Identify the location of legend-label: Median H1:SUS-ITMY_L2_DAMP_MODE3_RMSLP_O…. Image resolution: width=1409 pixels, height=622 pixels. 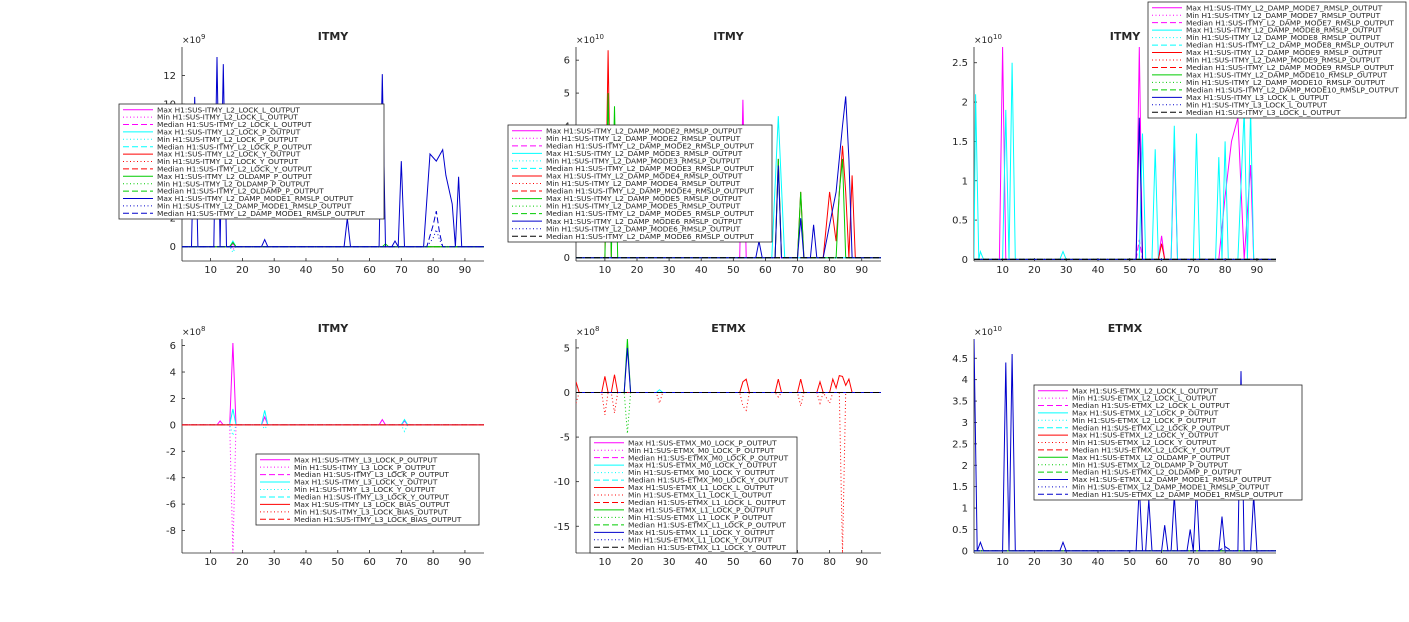
(650, 168).